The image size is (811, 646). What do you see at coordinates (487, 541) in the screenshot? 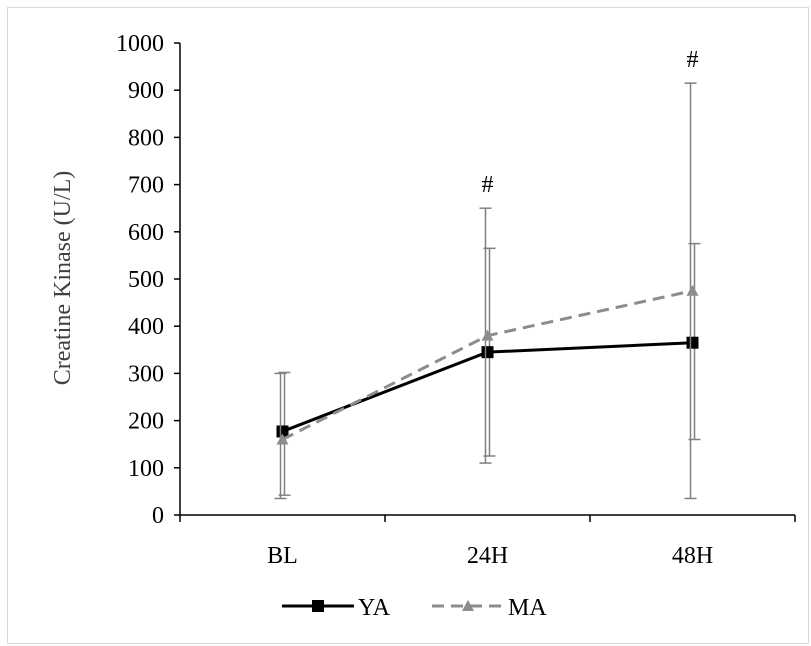
I see `x-axis: BL 24H 48H` at bounding box center [487, 541].